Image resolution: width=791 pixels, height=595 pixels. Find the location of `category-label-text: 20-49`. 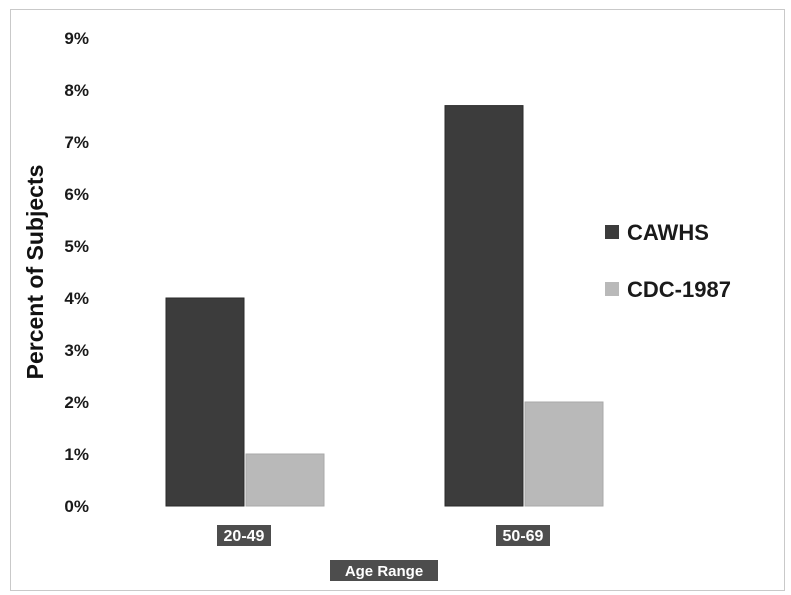

category-label-text: 20-49 is located at coordinates (244, 536).